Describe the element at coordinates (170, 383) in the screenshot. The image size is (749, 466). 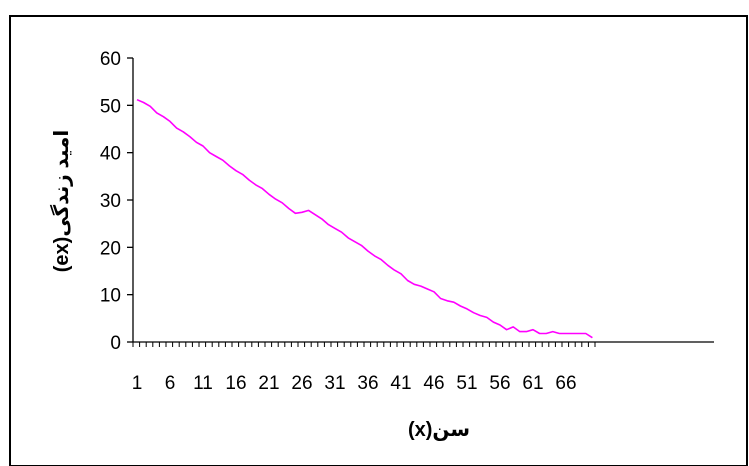
I see `x-tick-label: 6` at that location.